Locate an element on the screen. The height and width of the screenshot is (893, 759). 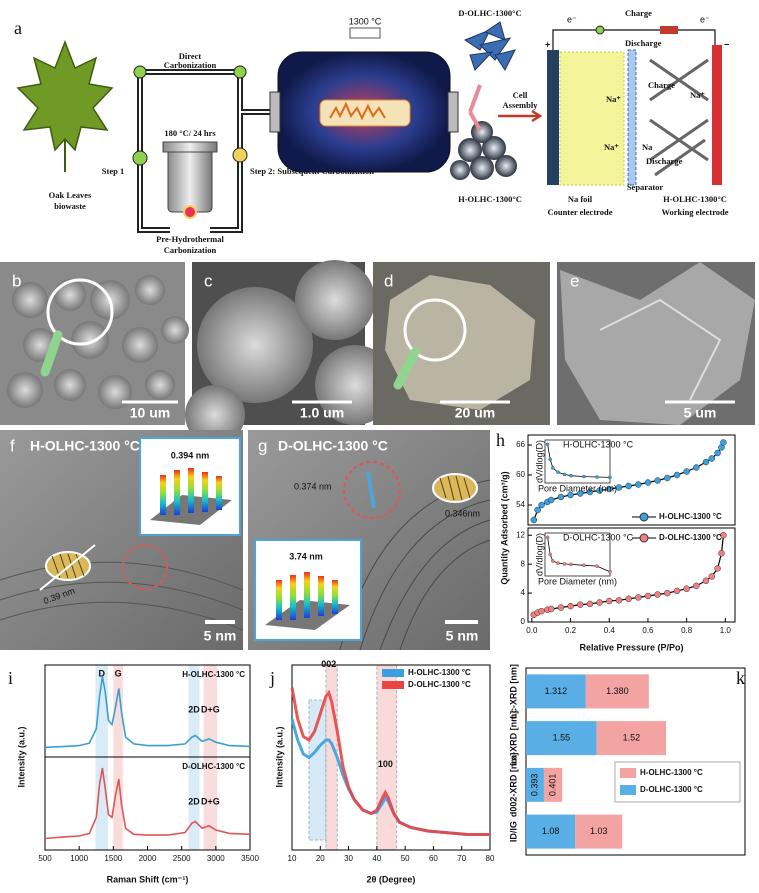
d-product-shape is located at coordinates (494, 31).